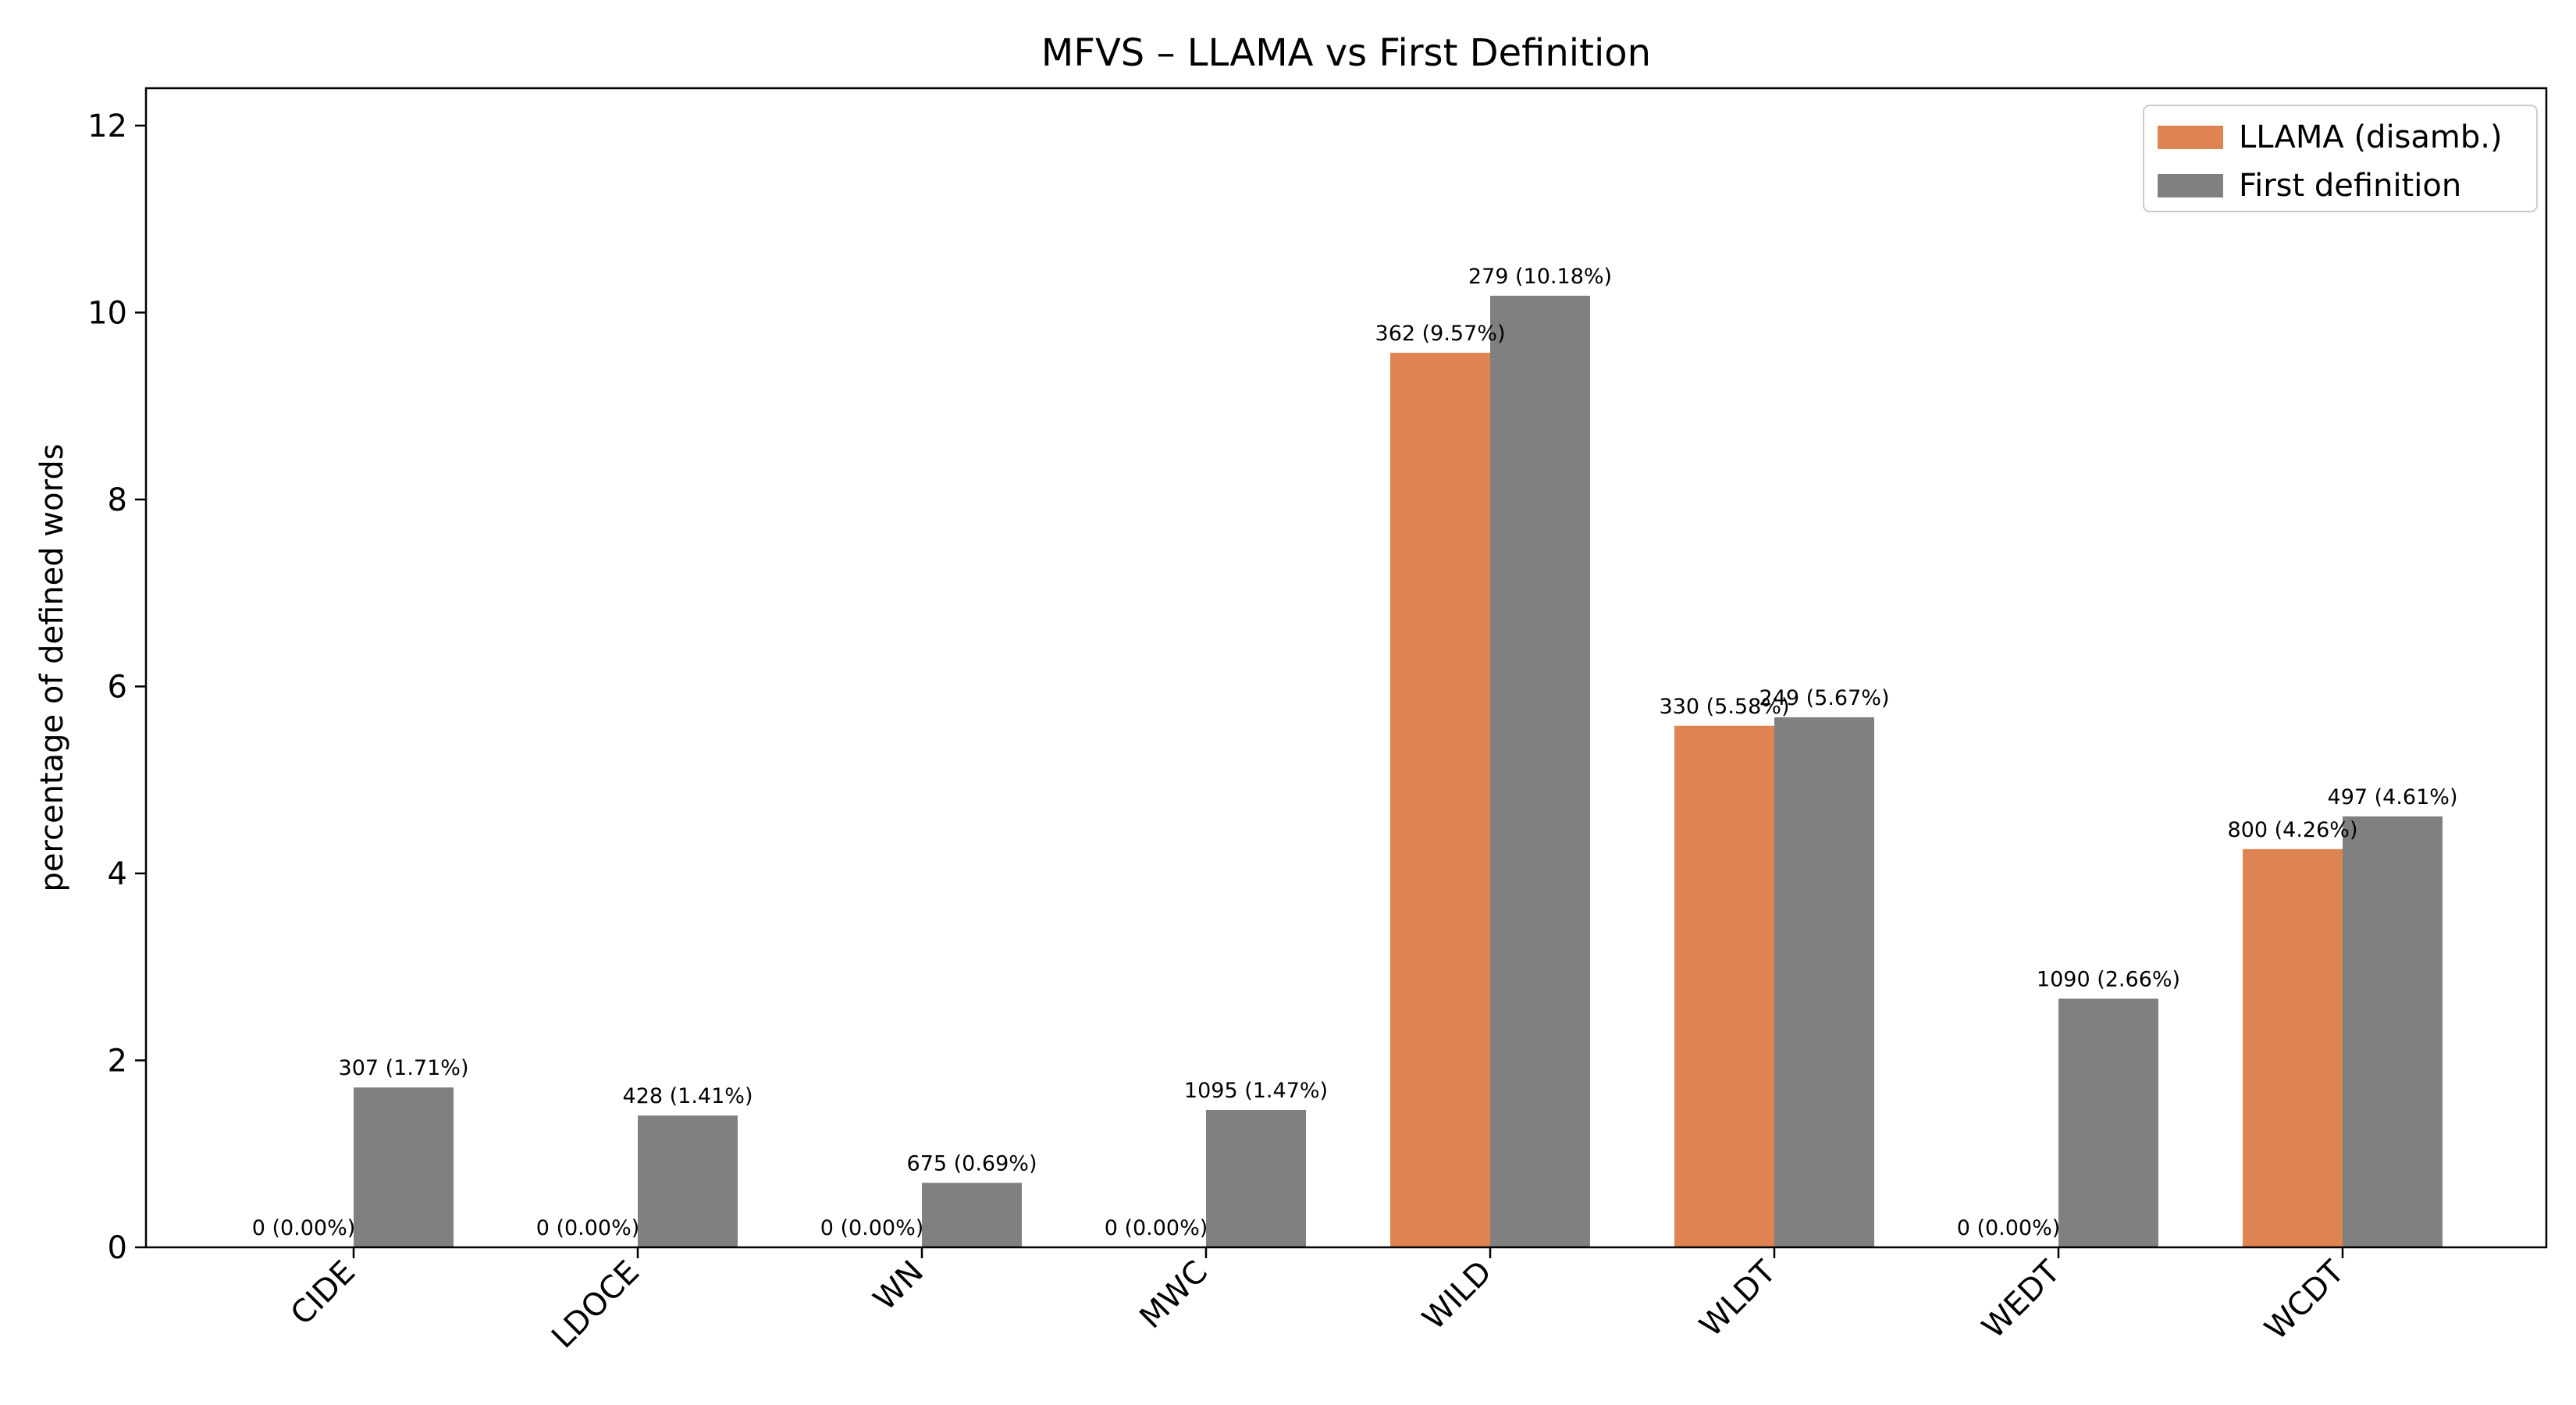 The height and width of the screenshot is (1405, 2576). I want to click on legend: LLAMA (disamb.) First definition, so click(2340, 159).